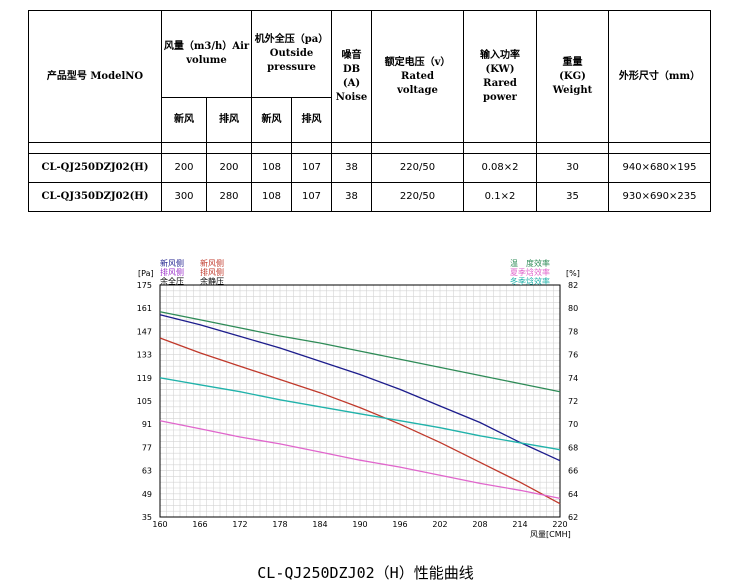 Image resolution: width=731 pixels, height=586 pixels. I want to click on header-power: 输入功率 (KW) Rared power, so click(500, 76).